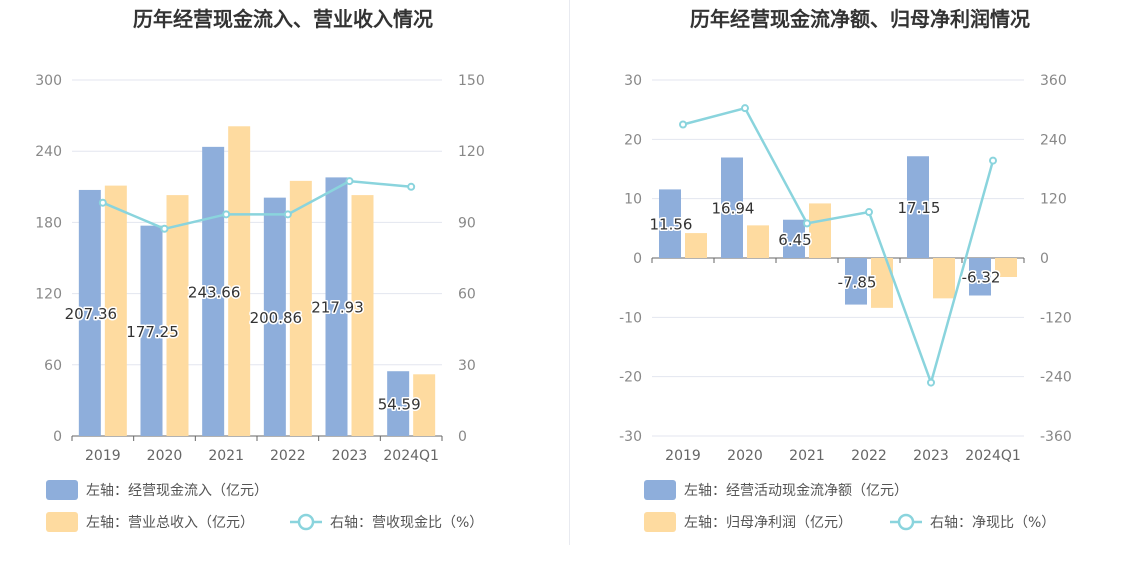 The width and height of the screenshot is (1134, 582). What do you see at coordinates (633, 140) in the screenshot?
I see `left-axis-tick-label: 20` at bounding box center [633, 140].